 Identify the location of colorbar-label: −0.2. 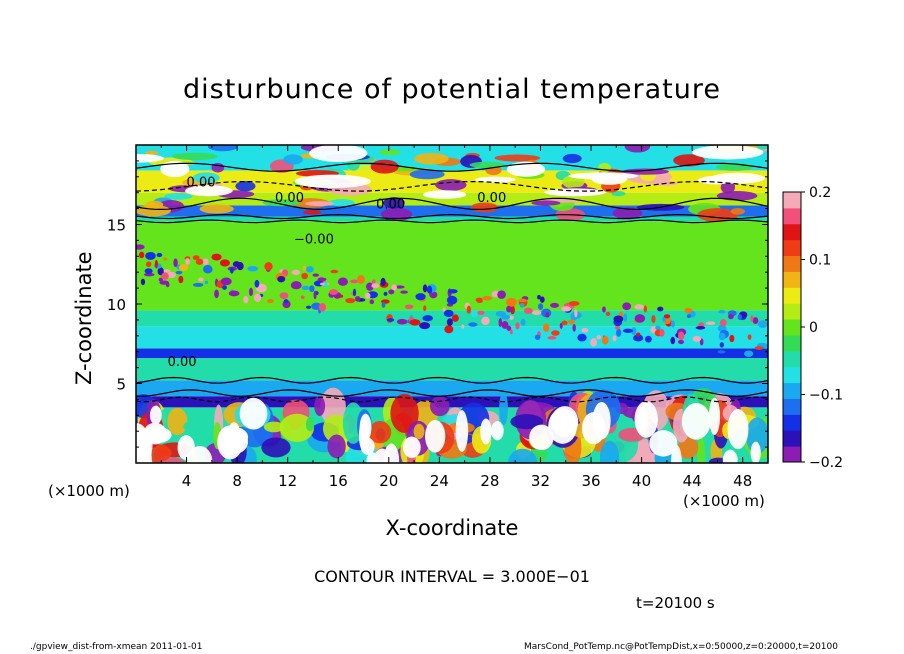
(826, 463).